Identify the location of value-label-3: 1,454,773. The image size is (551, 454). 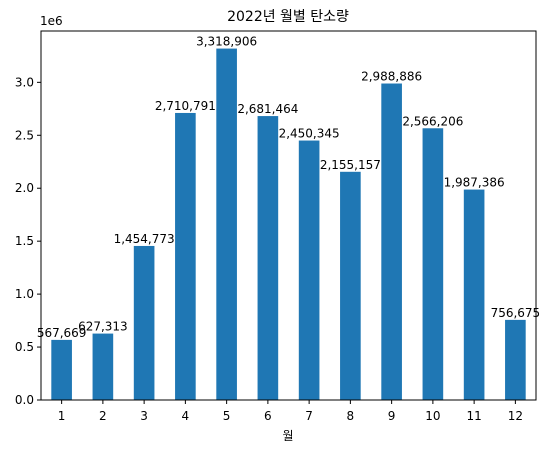
(144, 239).